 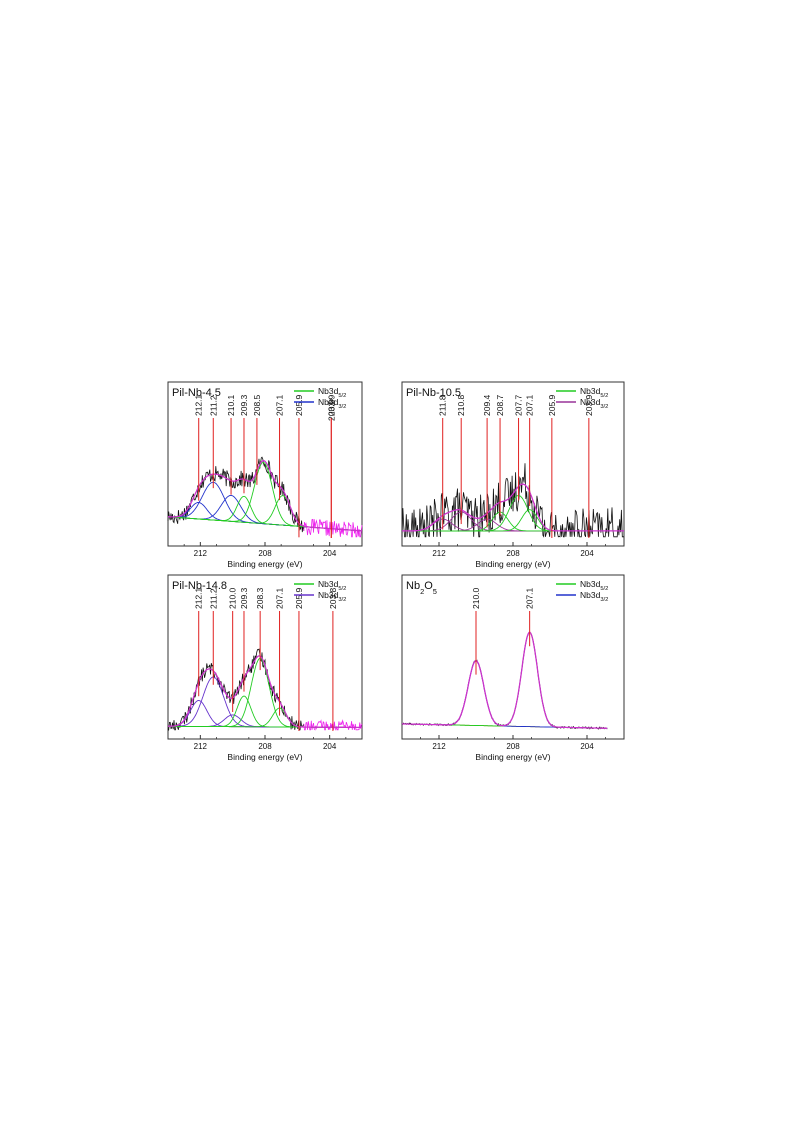 I want to click on peak-label: 210.1, so click(x=231, y=405).